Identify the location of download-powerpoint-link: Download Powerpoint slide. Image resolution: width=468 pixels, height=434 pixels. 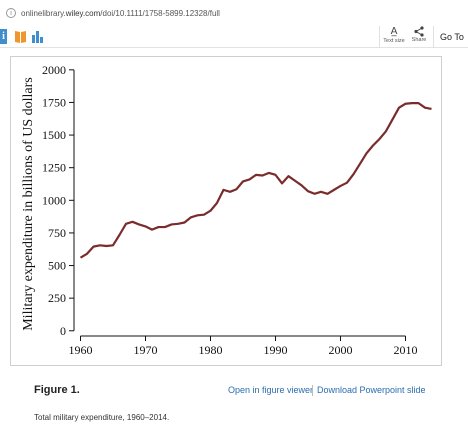
(371, 390).